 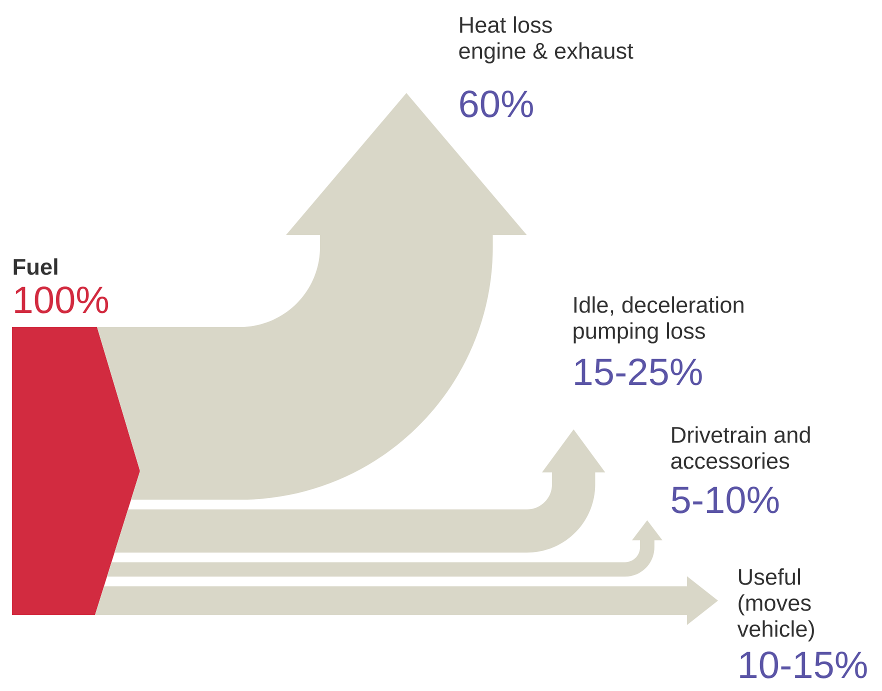 I want to click on category-label: Idle, deceleration pumping loss, so click(x=659, y=320).